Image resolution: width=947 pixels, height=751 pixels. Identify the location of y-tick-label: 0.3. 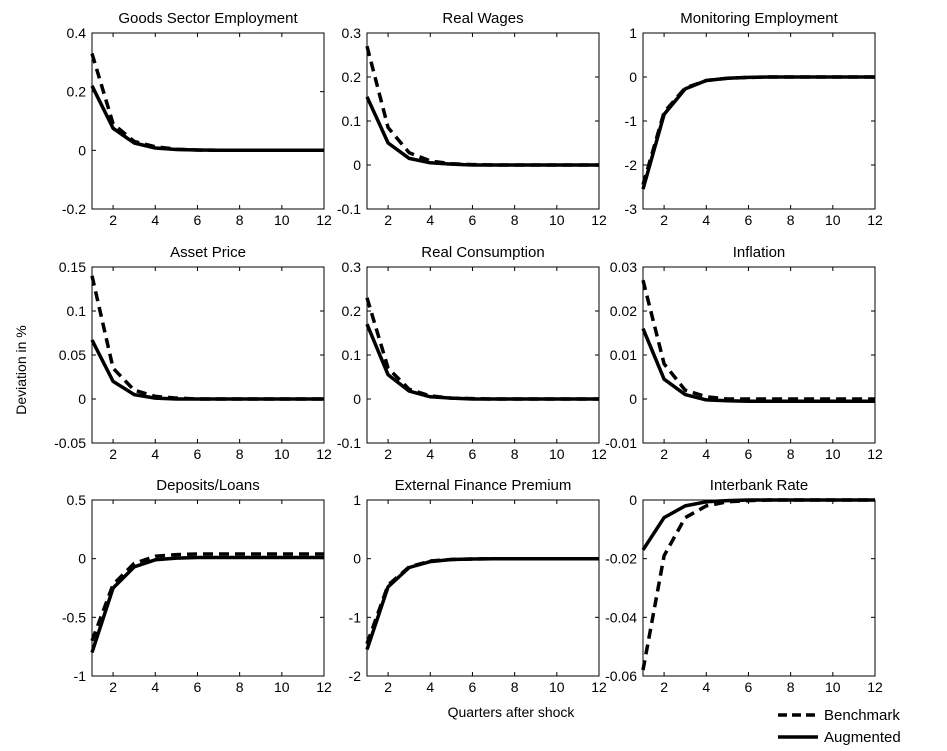
(352, 267).